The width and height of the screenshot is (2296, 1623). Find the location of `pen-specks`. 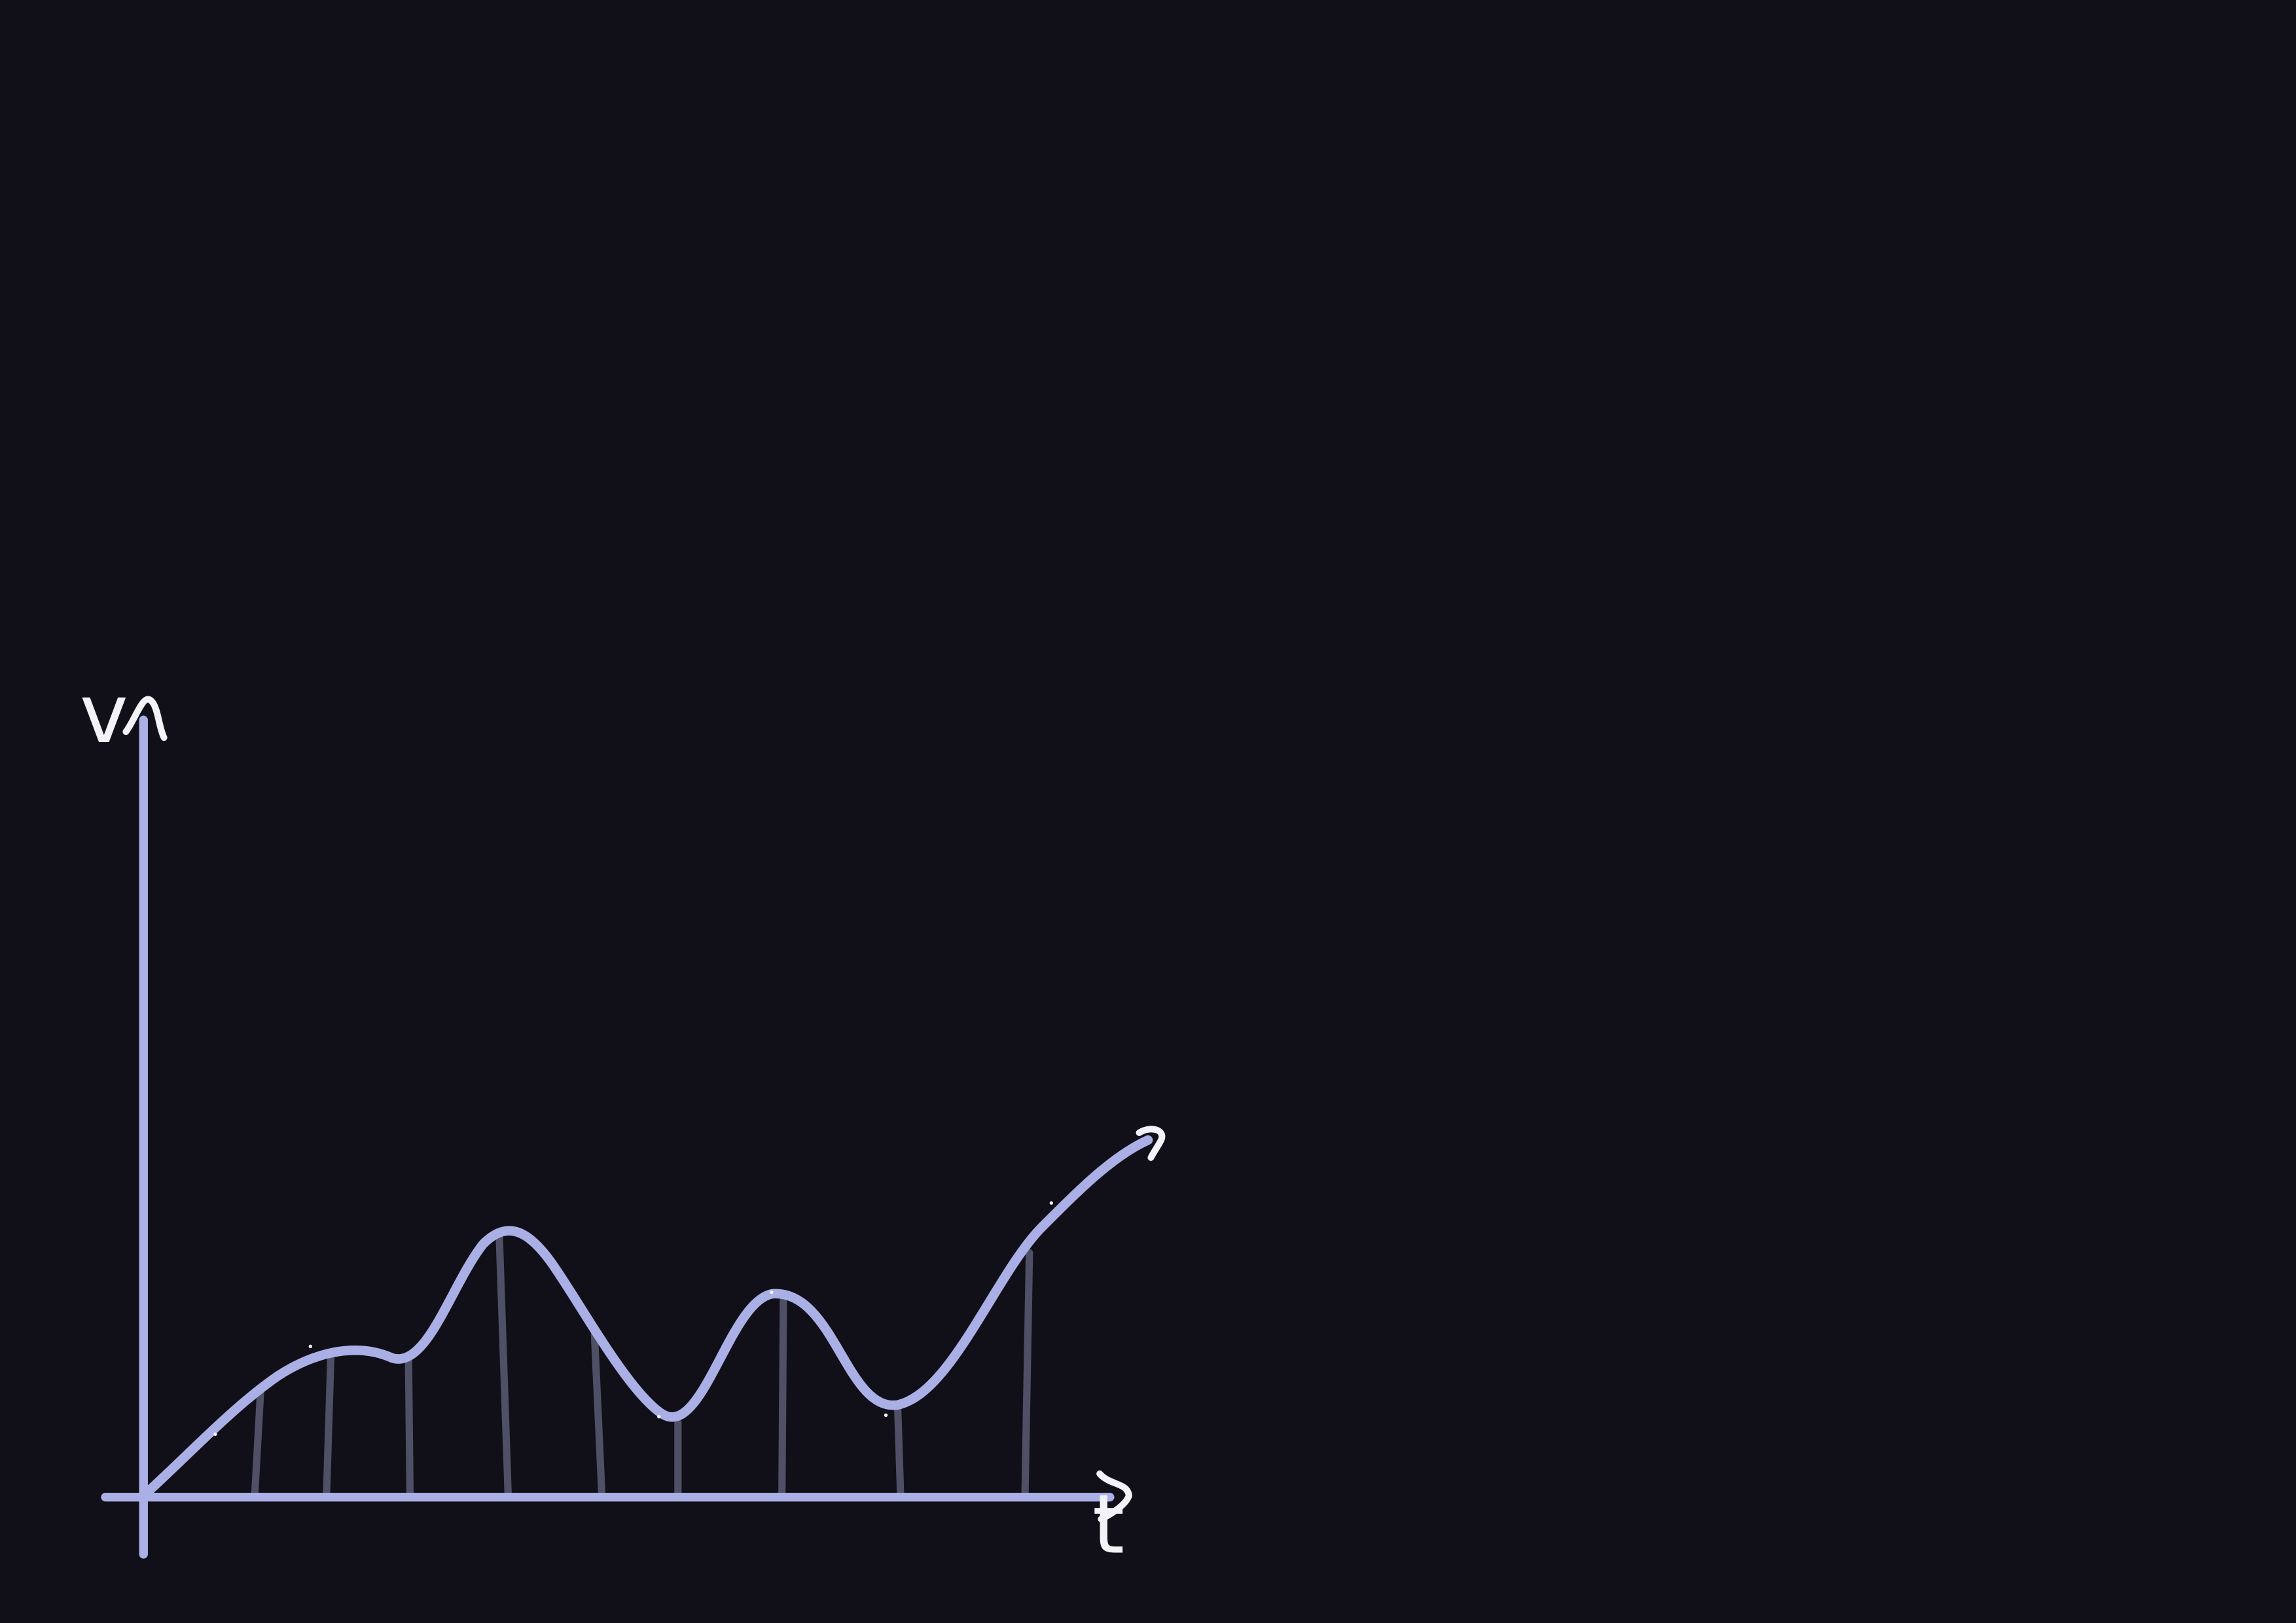

pen-specks is located at coordinates (633, 1318).